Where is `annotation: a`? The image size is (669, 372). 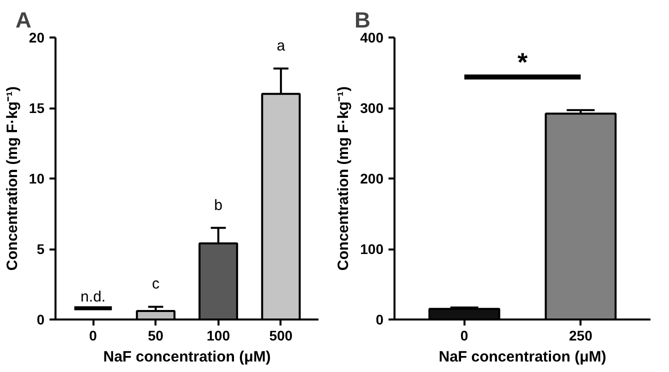
annotation: a is located at coordinates (281, 45).